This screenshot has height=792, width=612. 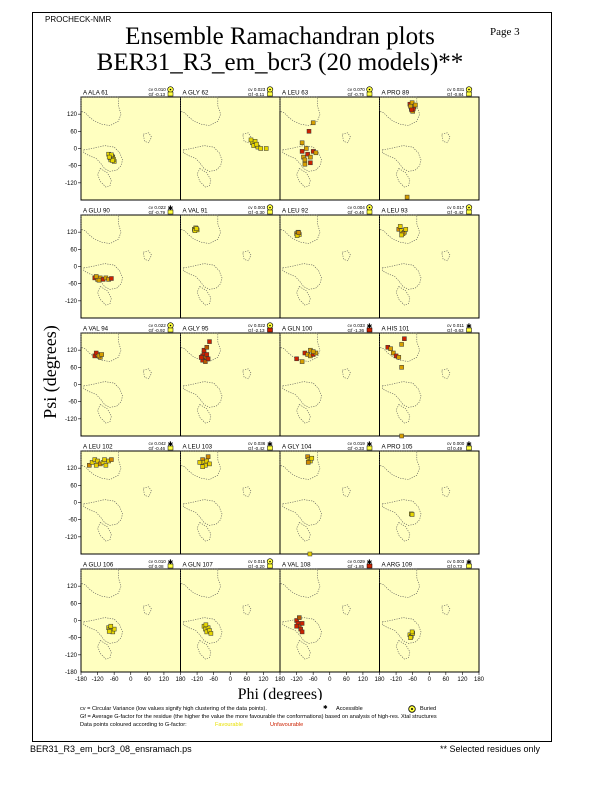 I want to click on y-axis-title: Psi (degrees), so click(x=50, y=371).